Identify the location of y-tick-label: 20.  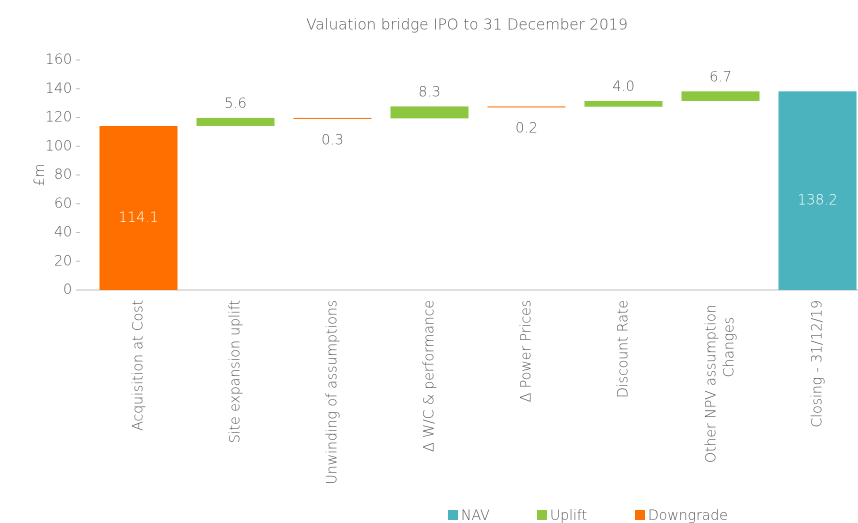
(63, 261).